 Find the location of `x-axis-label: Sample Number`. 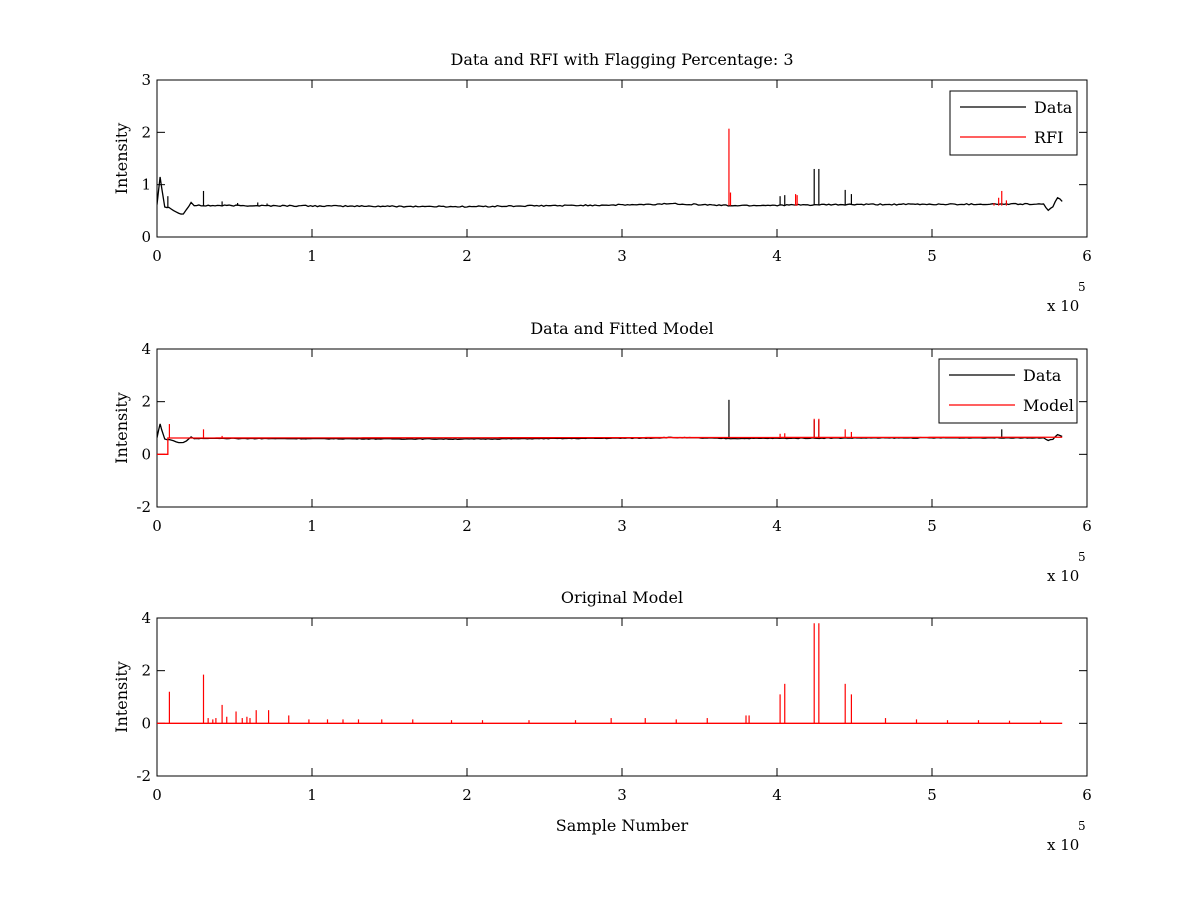

x-axis-label: Sample Number is located at coordinates (622, 825).